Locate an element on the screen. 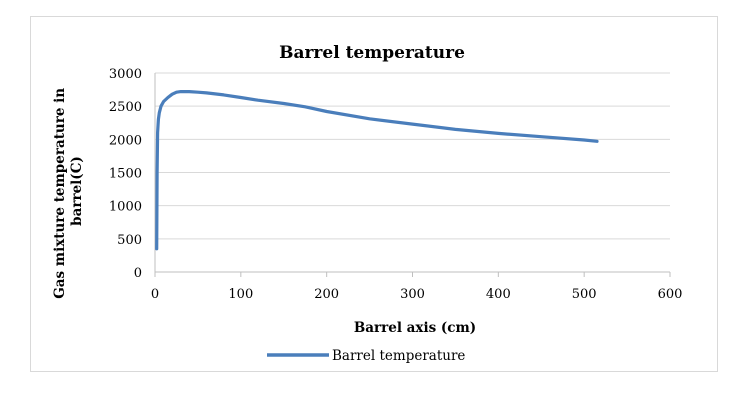 Image resolution: width=750 pixels, height=405 pixels. x-tick-label-400: 400 is located at coordinates (498, 294).